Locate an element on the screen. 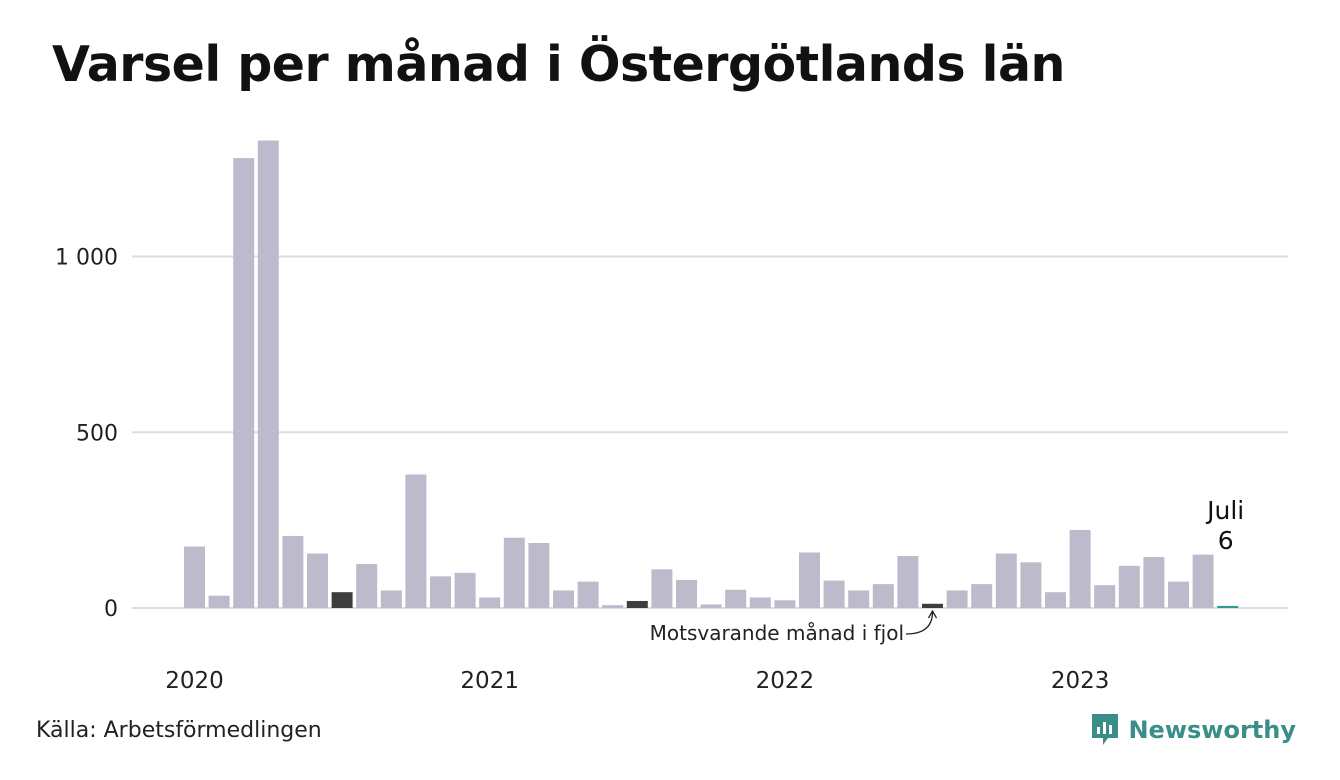 The image size is (1340, 780). x-year-label: 2021 is located at coordinates (489, 681).